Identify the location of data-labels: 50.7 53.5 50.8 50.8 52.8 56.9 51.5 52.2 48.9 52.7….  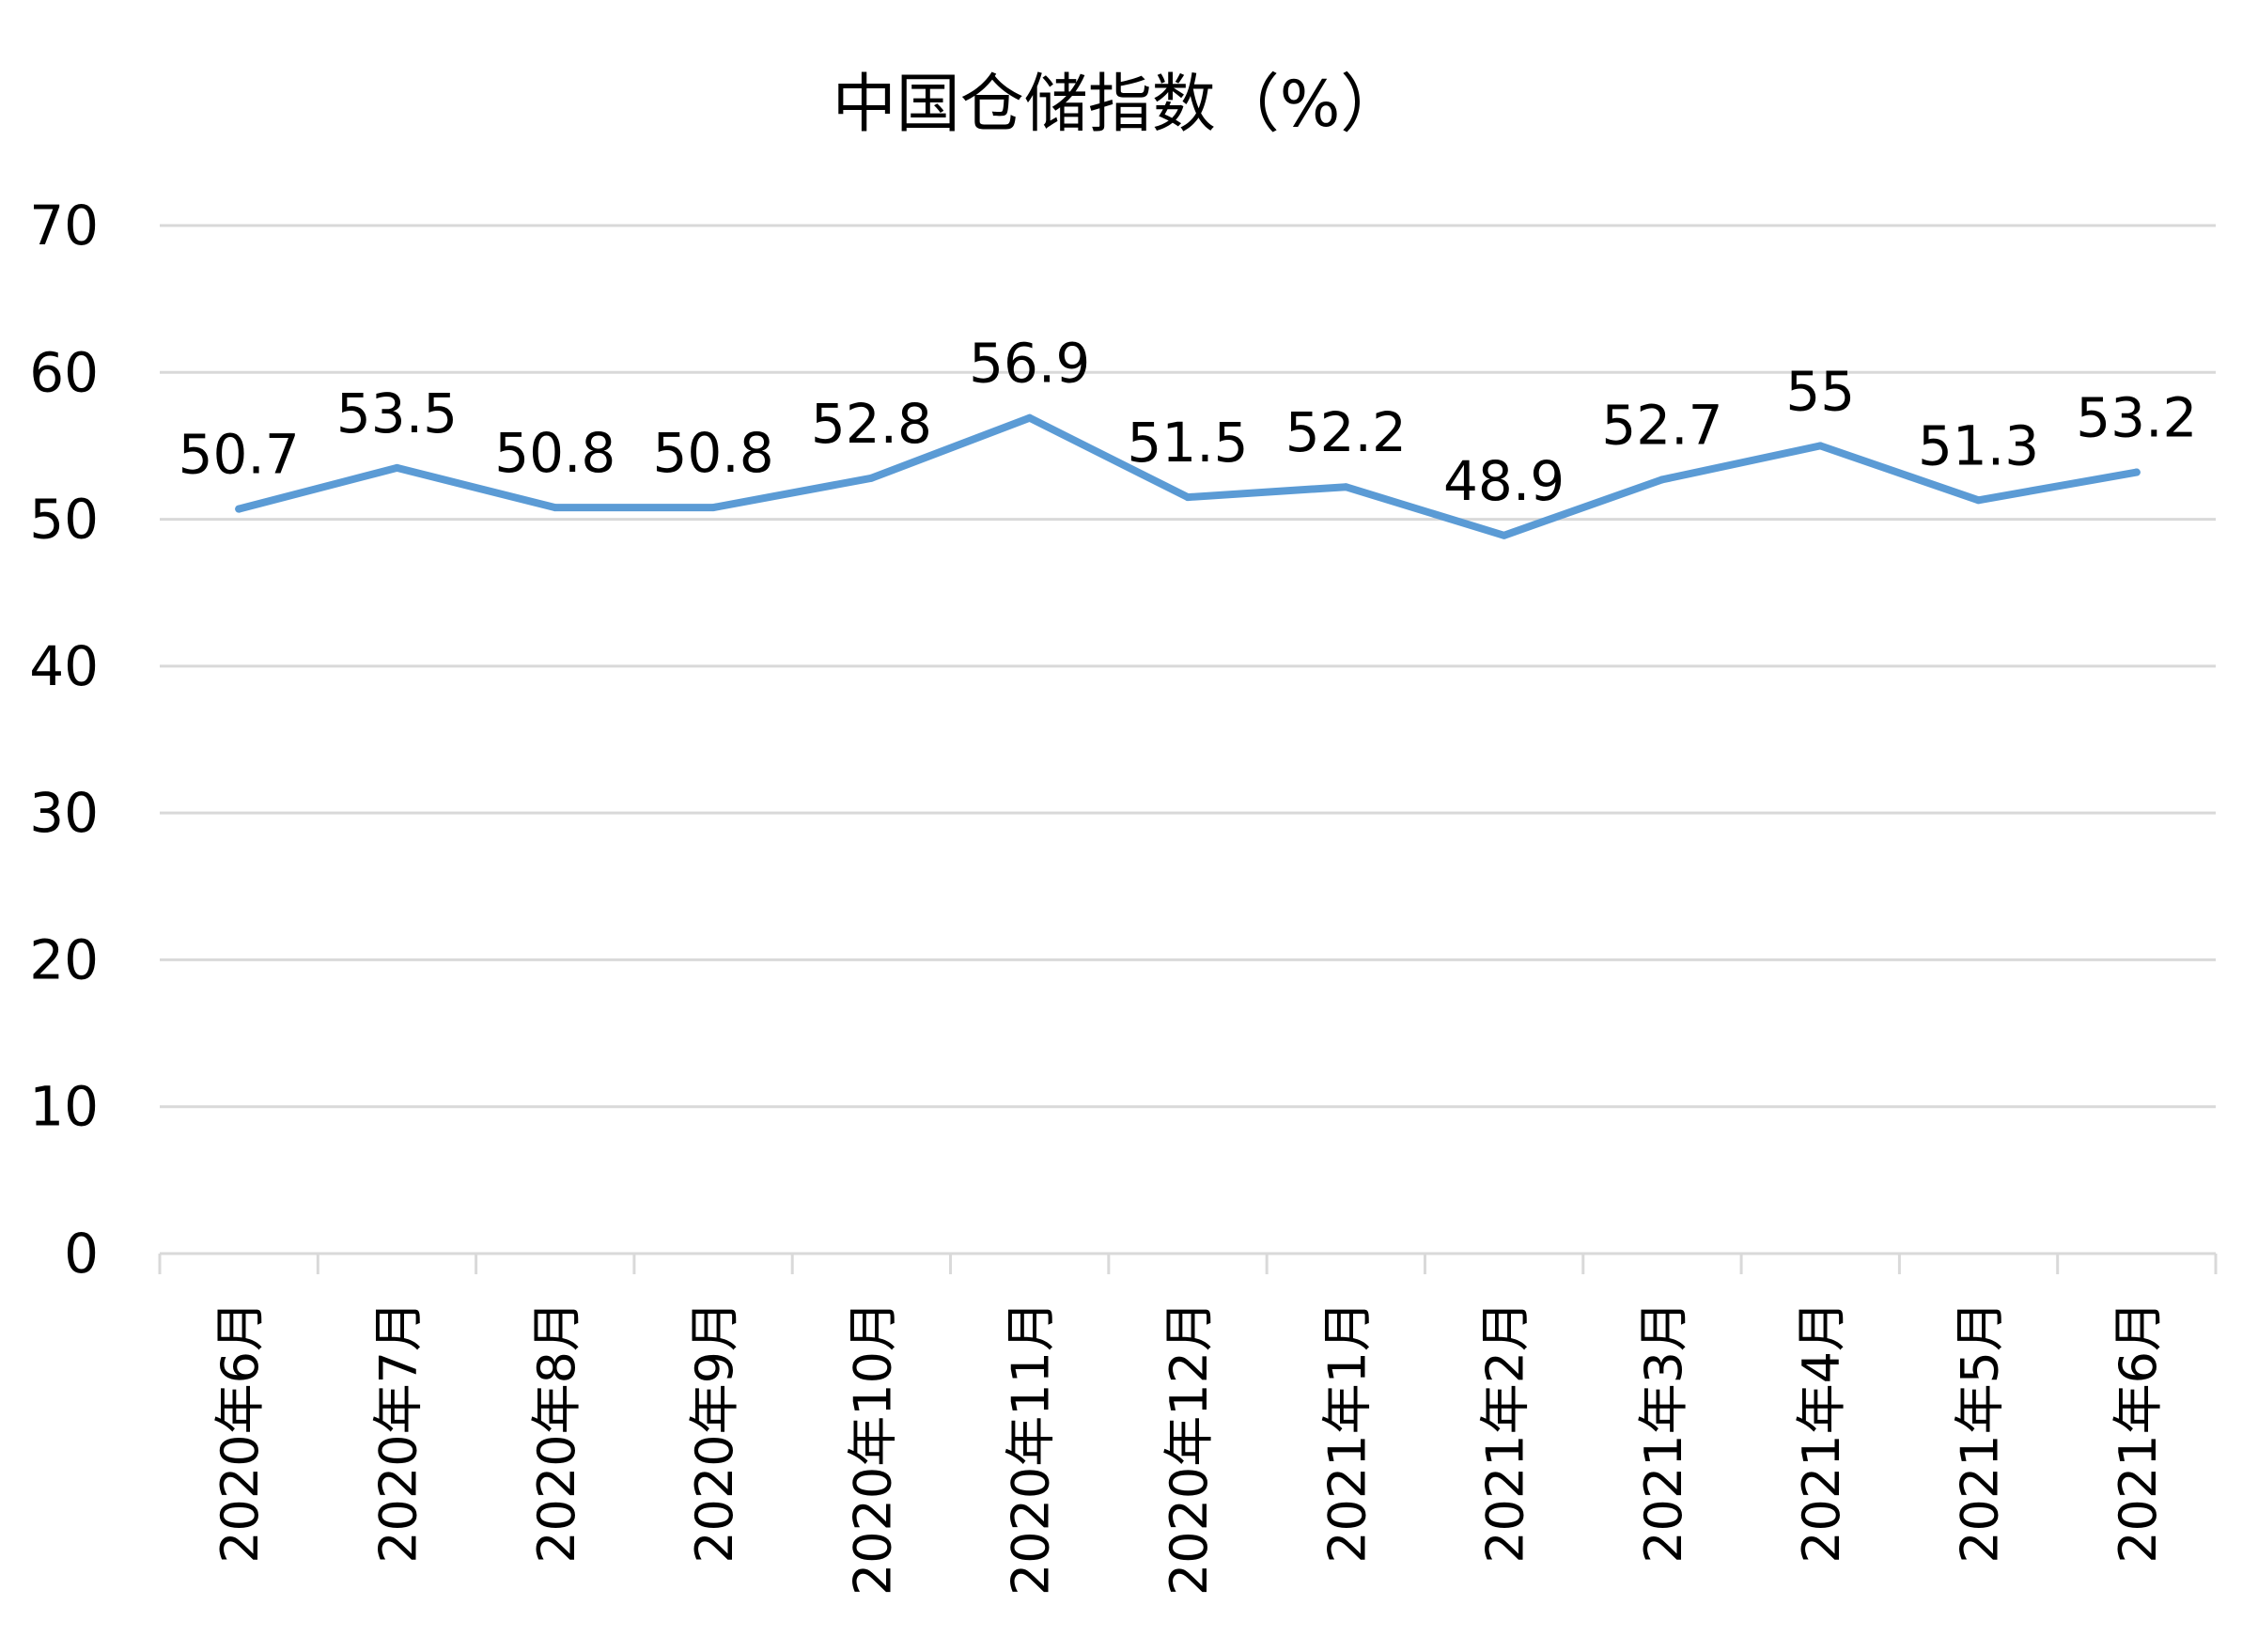
(1189, 422).